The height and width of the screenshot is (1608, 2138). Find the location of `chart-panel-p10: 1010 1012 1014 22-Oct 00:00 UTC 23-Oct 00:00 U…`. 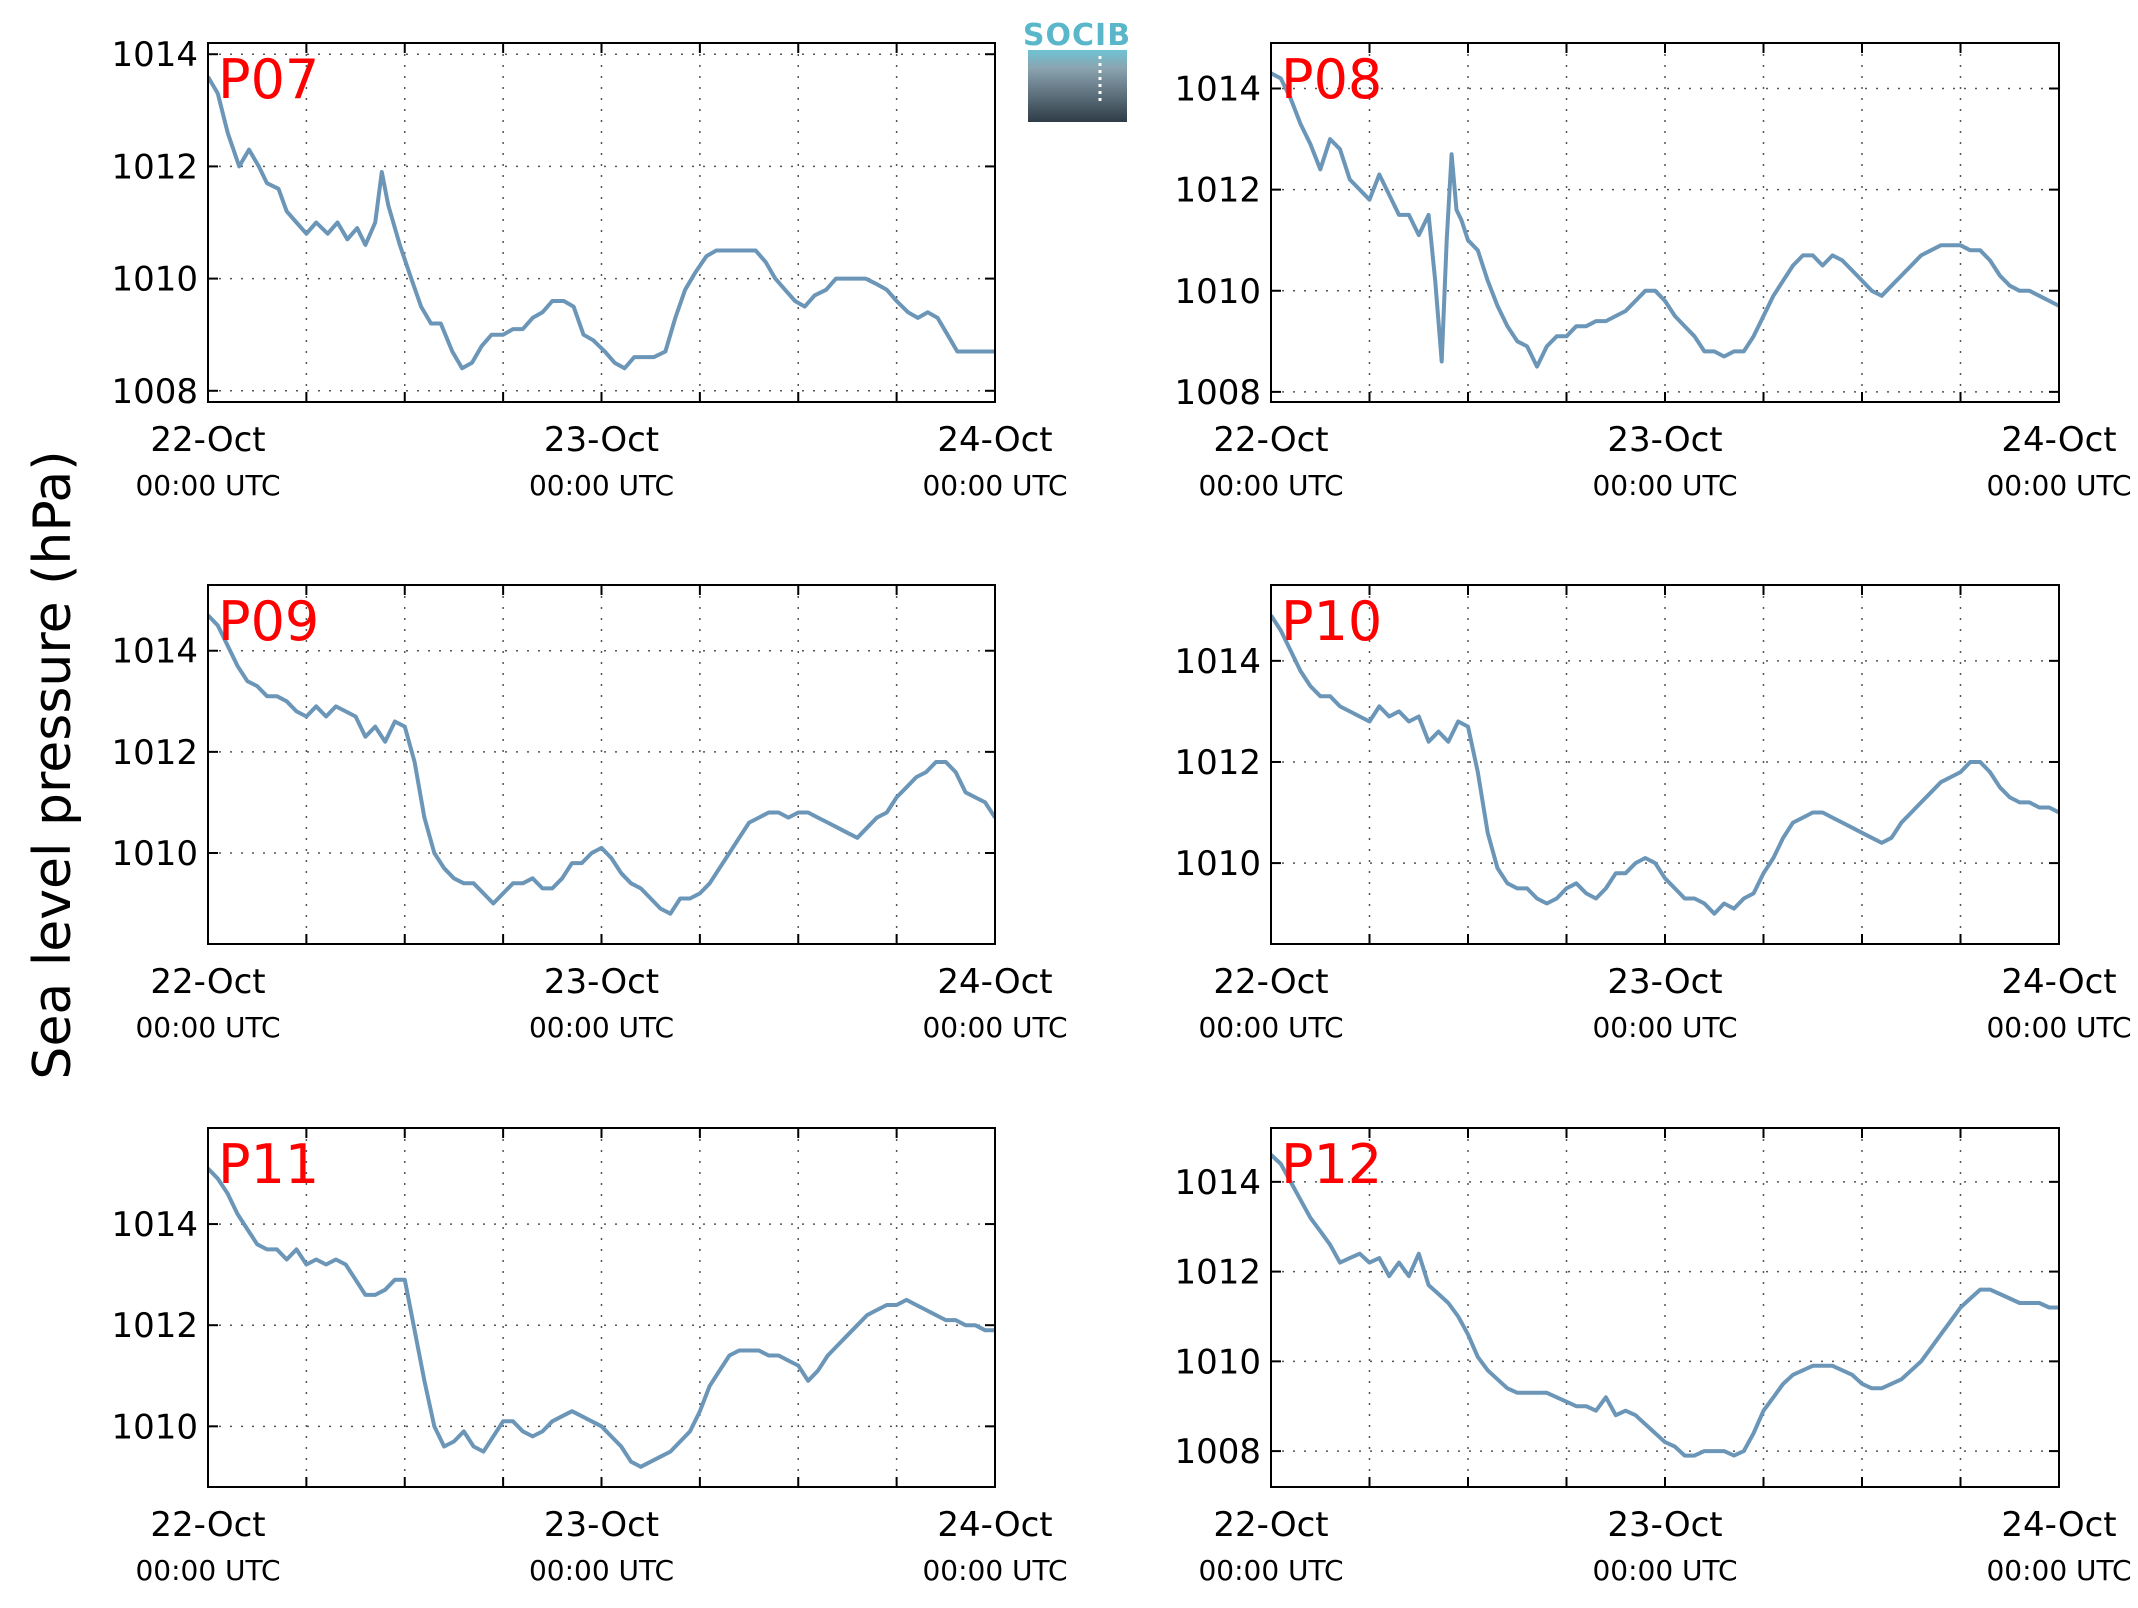

chart-panel-p10: 1010 1012 1014 22-Oct 00:00 UTC 23-Oct 00:00 U… is located at coordinates (1653, 814).